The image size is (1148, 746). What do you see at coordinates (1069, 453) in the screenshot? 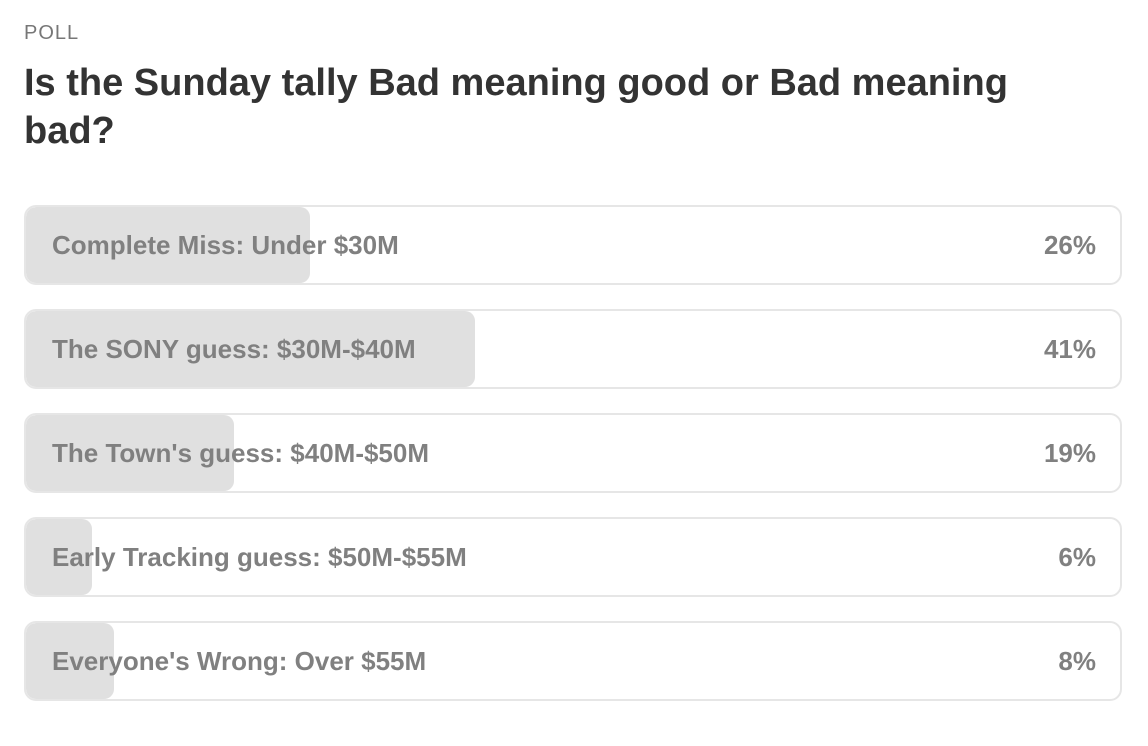
I see `poll-option-percent: 19%` at bounding box center [1069, 453].